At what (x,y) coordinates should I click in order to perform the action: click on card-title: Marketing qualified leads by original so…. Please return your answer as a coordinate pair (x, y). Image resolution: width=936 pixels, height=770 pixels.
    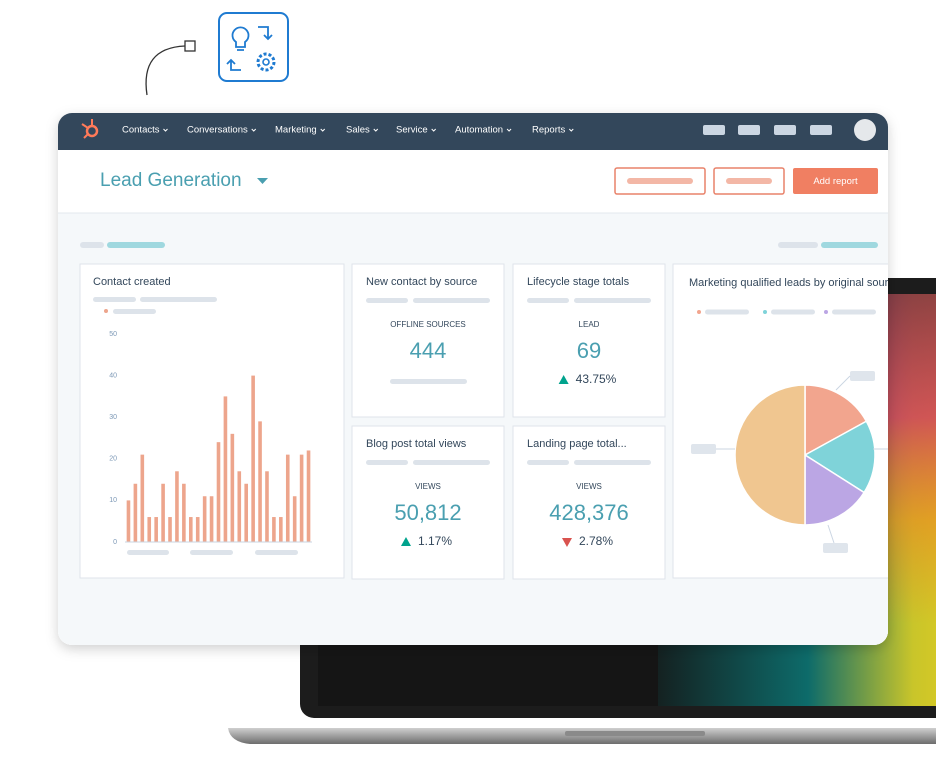
    Looking at the image, I should click on (794, 283).